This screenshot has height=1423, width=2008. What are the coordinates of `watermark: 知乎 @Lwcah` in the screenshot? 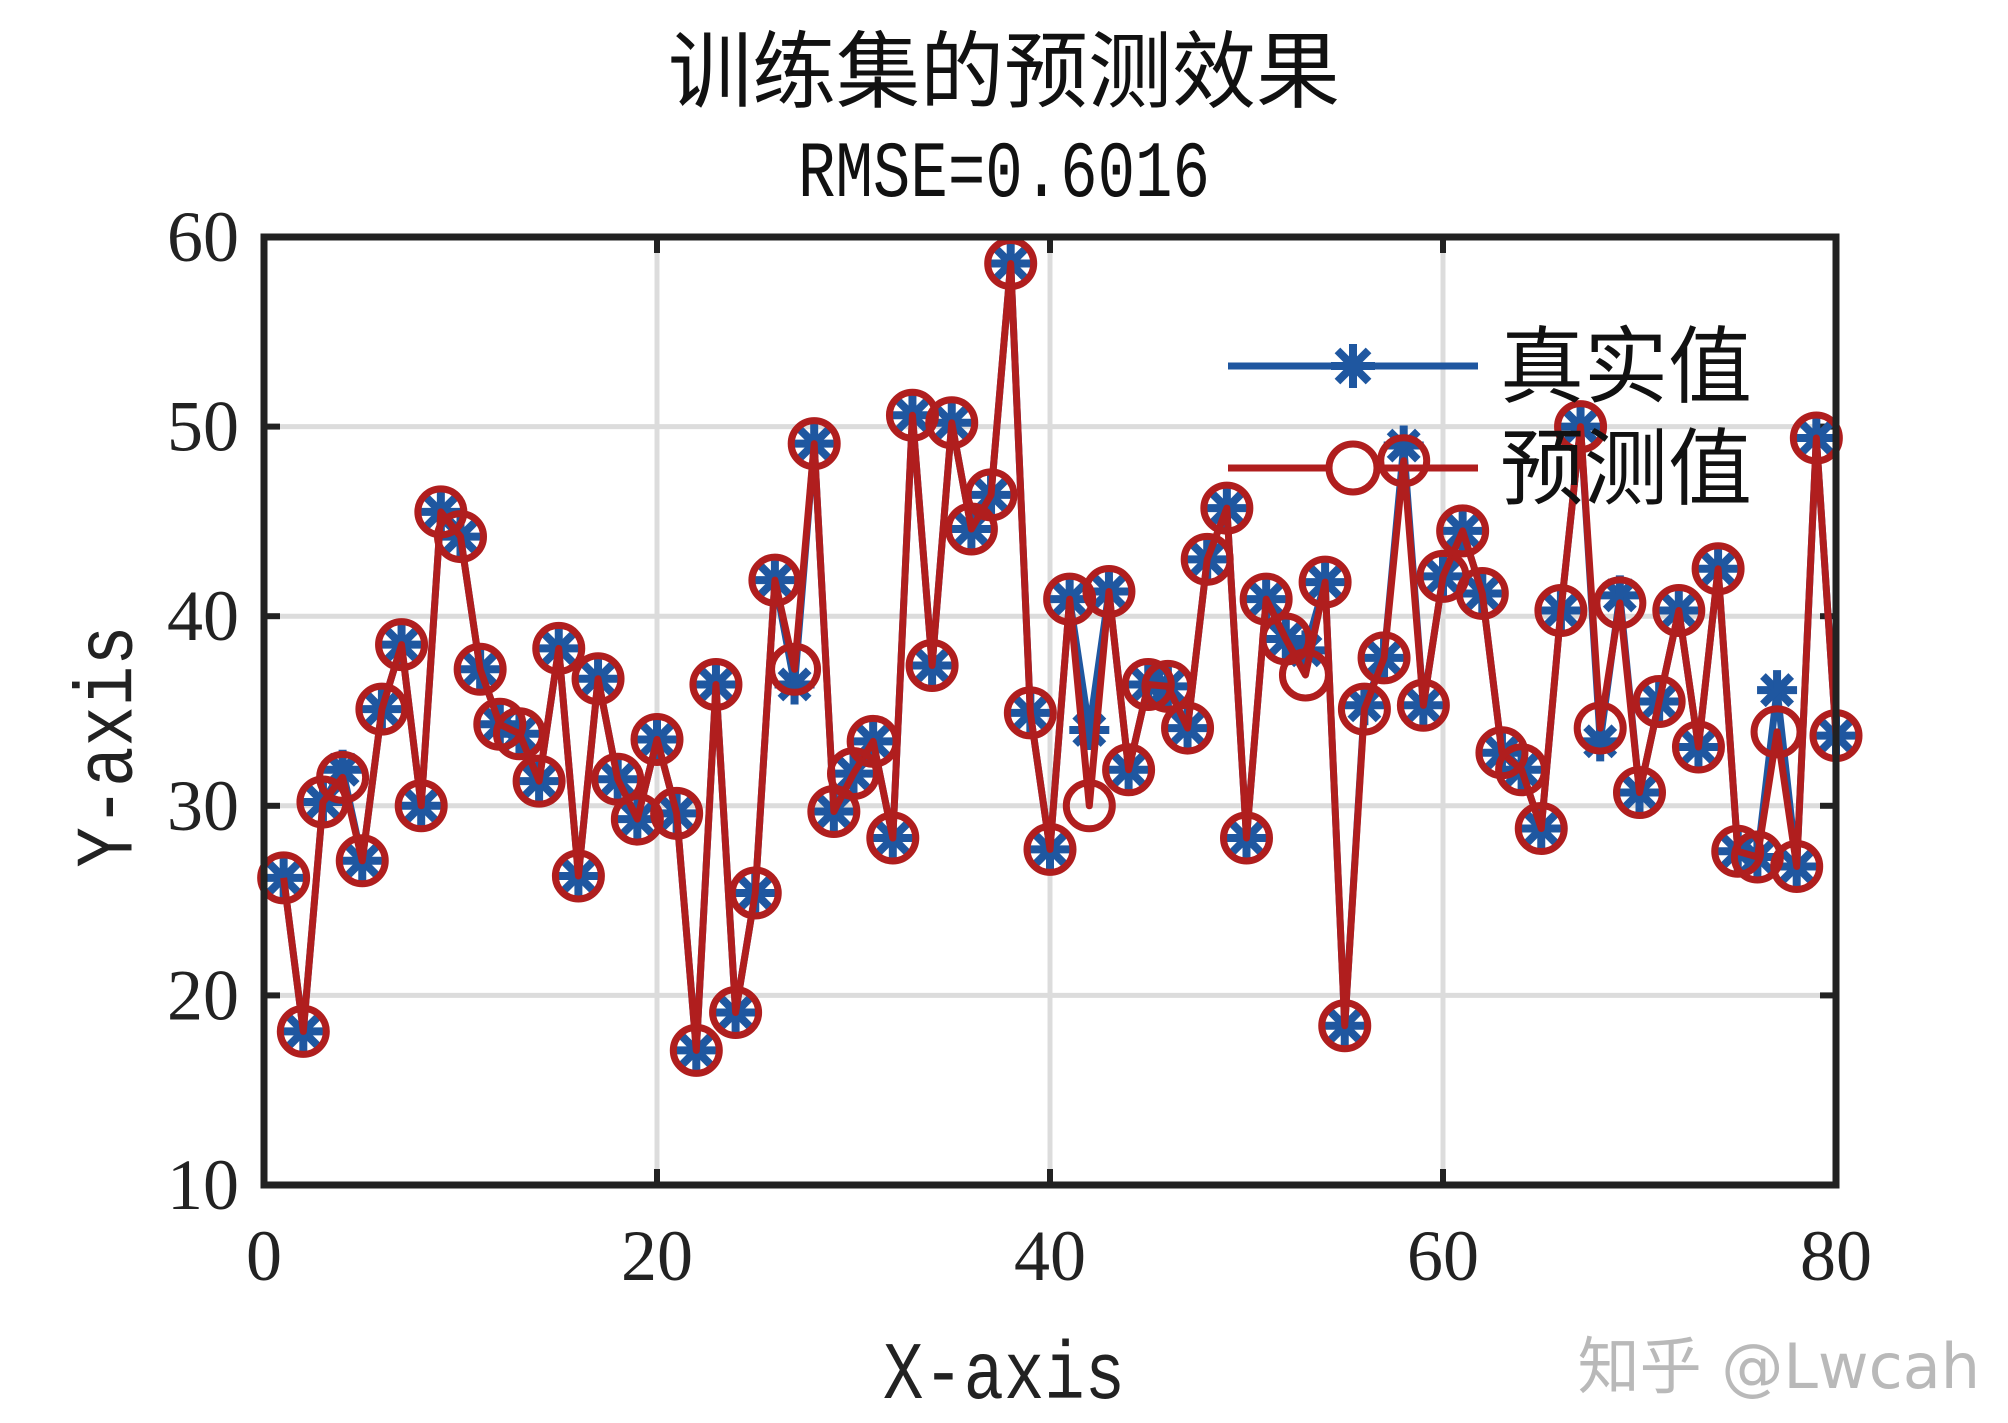 It's located at (1778, 1366).